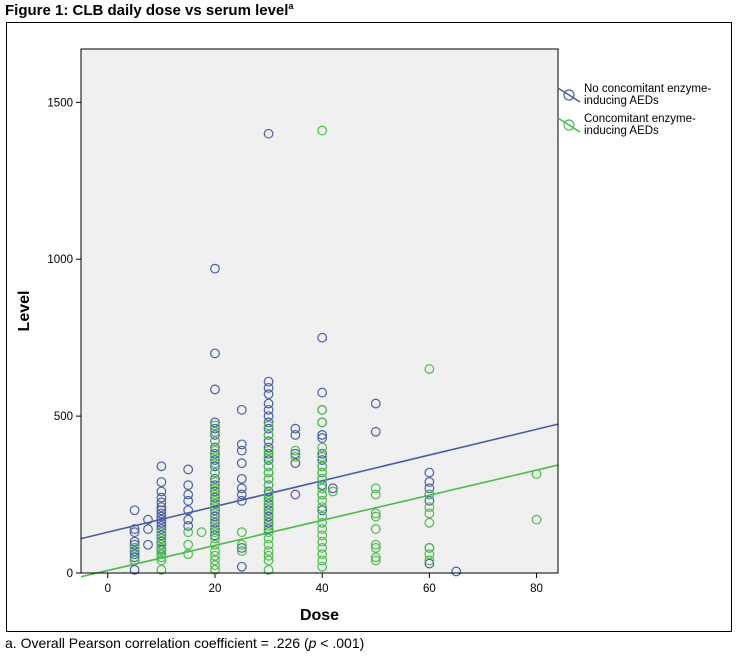 Image resolution: width=736 pixels, height=657 pixels. Describe the element at coordinates (312, 643) in the screenshot. I see `footnote-p: p` at that location.